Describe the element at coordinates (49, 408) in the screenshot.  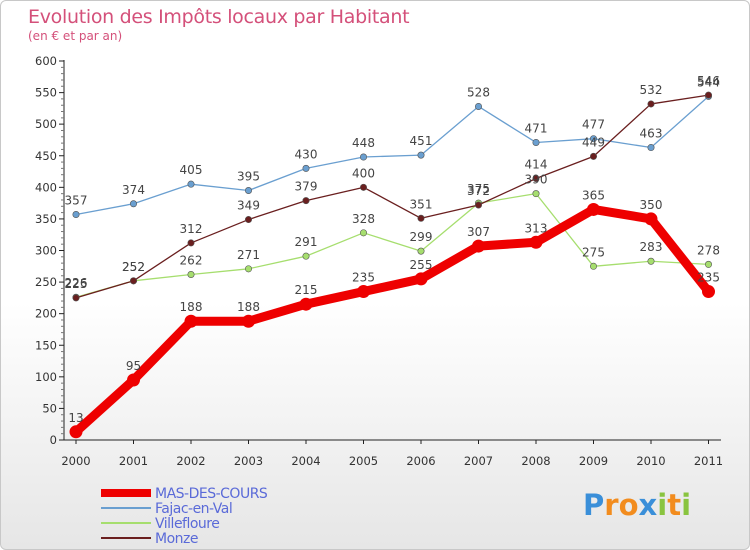
I see `y-tick-label: 50` at that location.